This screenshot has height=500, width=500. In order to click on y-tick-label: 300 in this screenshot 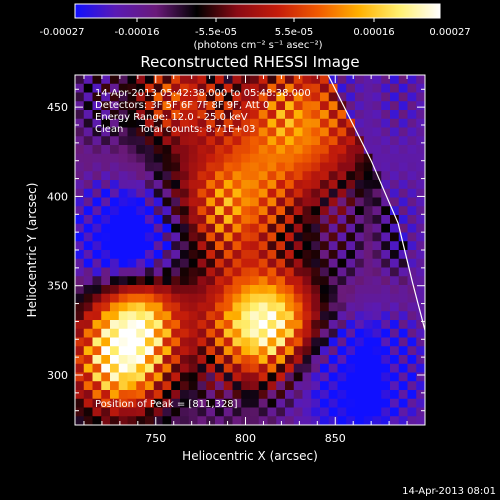, I will do `click(57, 375)`.